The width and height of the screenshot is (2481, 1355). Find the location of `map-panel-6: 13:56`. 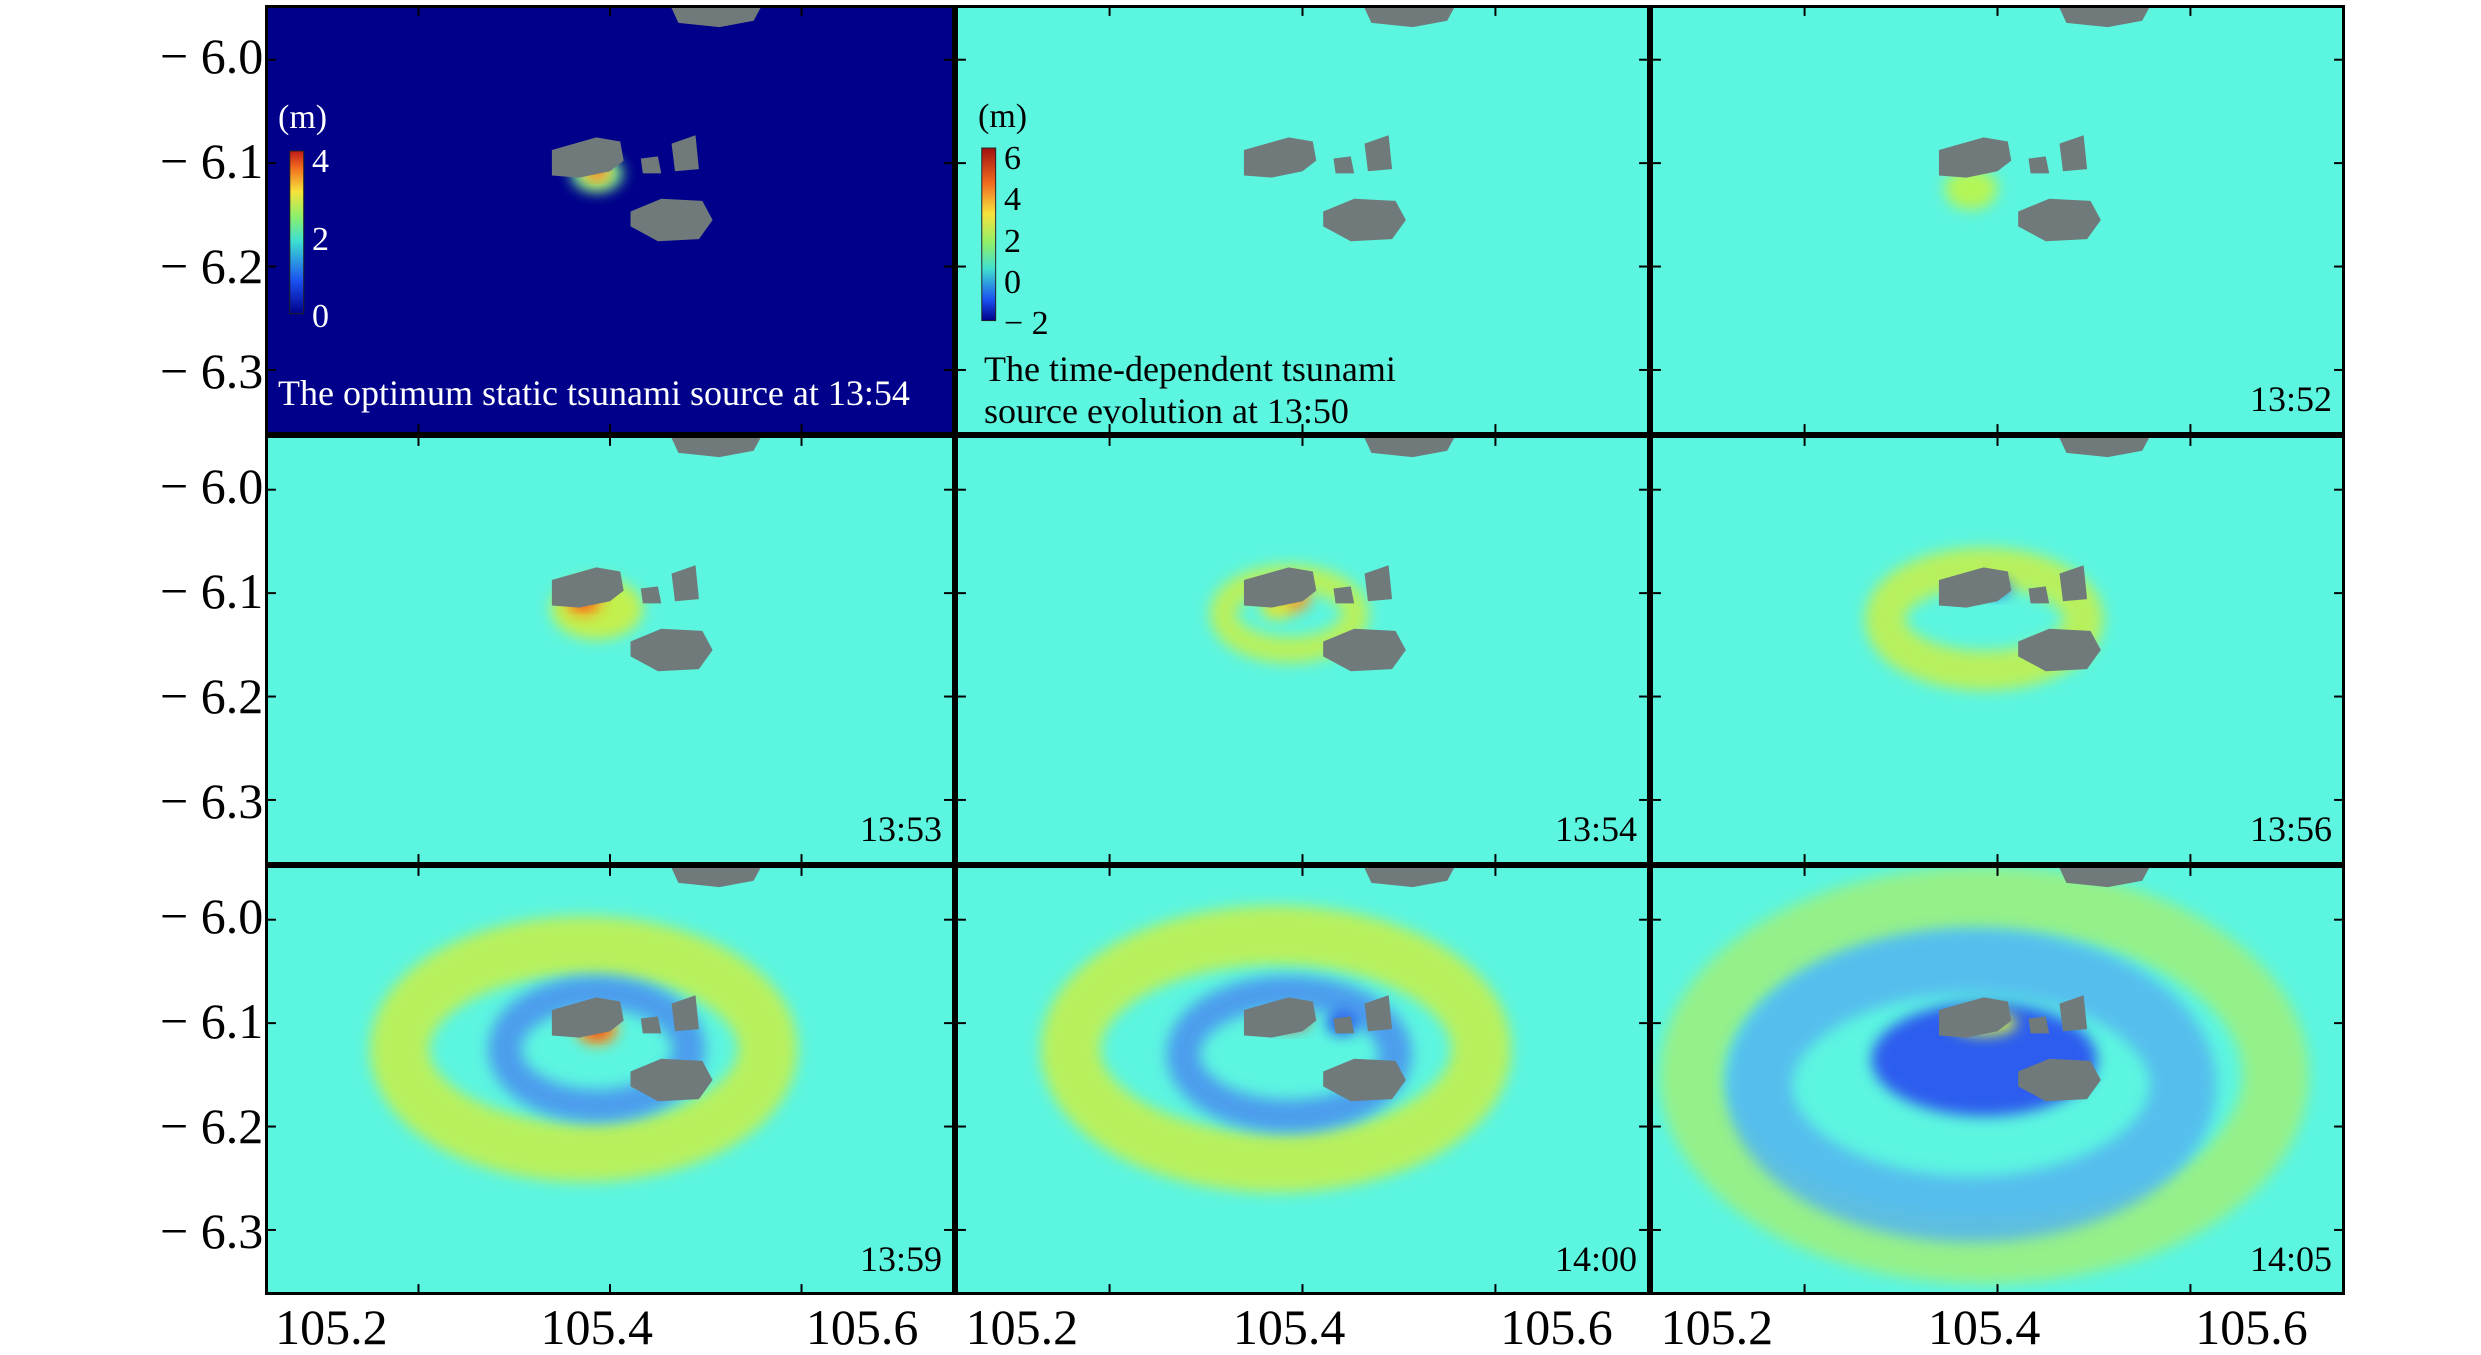

map-panel-6: 13:56 is located at coordinates (1997, 650).